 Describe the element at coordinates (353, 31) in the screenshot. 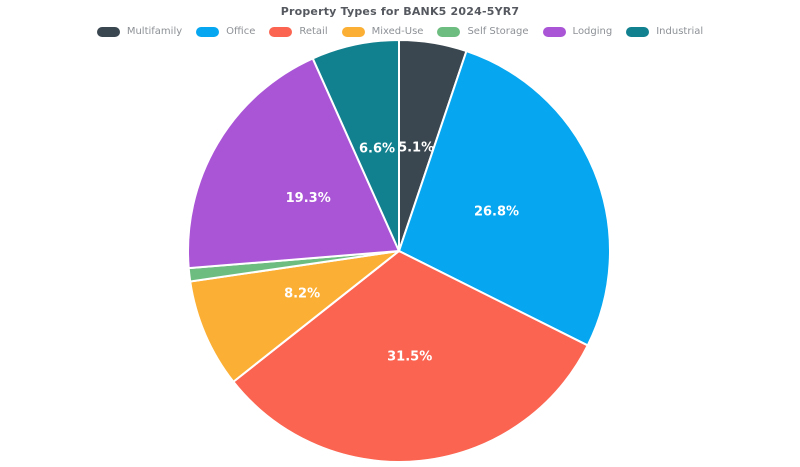

I see `legend-swatch-mixed-use` at that location.